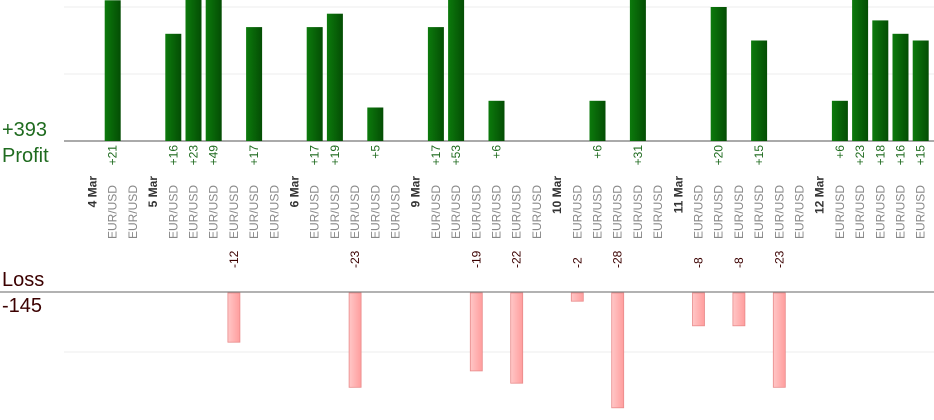 This screenshot has width=934, height=420. I want to click on profit-value-label: +18, so click(880, 155).